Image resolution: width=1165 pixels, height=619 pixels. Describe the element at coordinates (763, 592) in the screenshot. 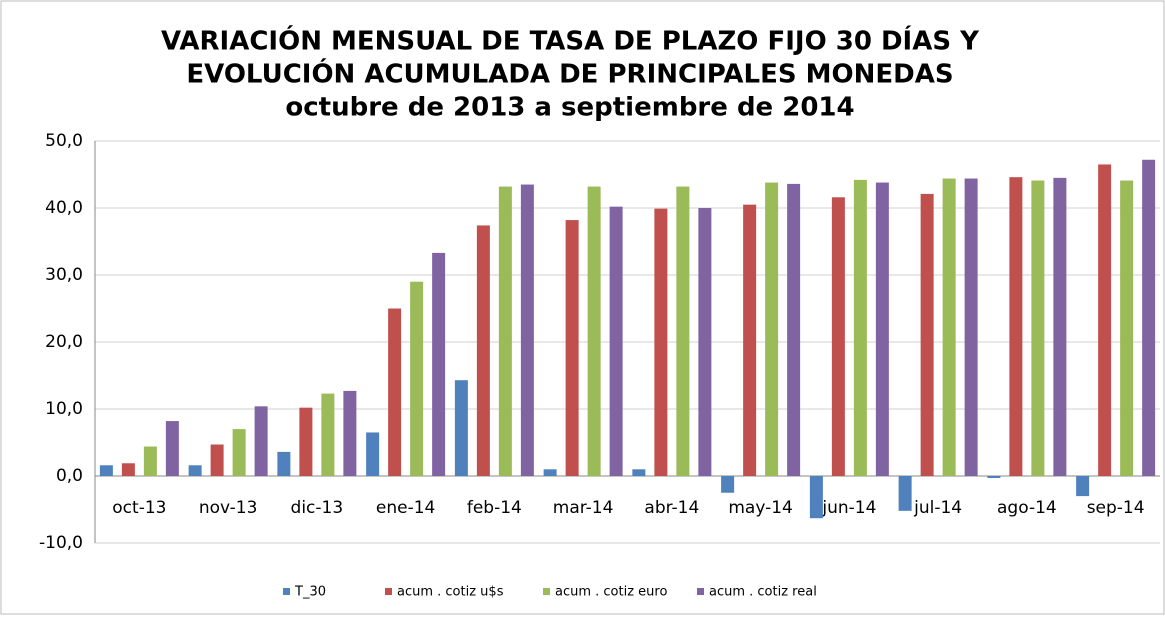

I see `legend-label: acum . cotiz real` at that location.